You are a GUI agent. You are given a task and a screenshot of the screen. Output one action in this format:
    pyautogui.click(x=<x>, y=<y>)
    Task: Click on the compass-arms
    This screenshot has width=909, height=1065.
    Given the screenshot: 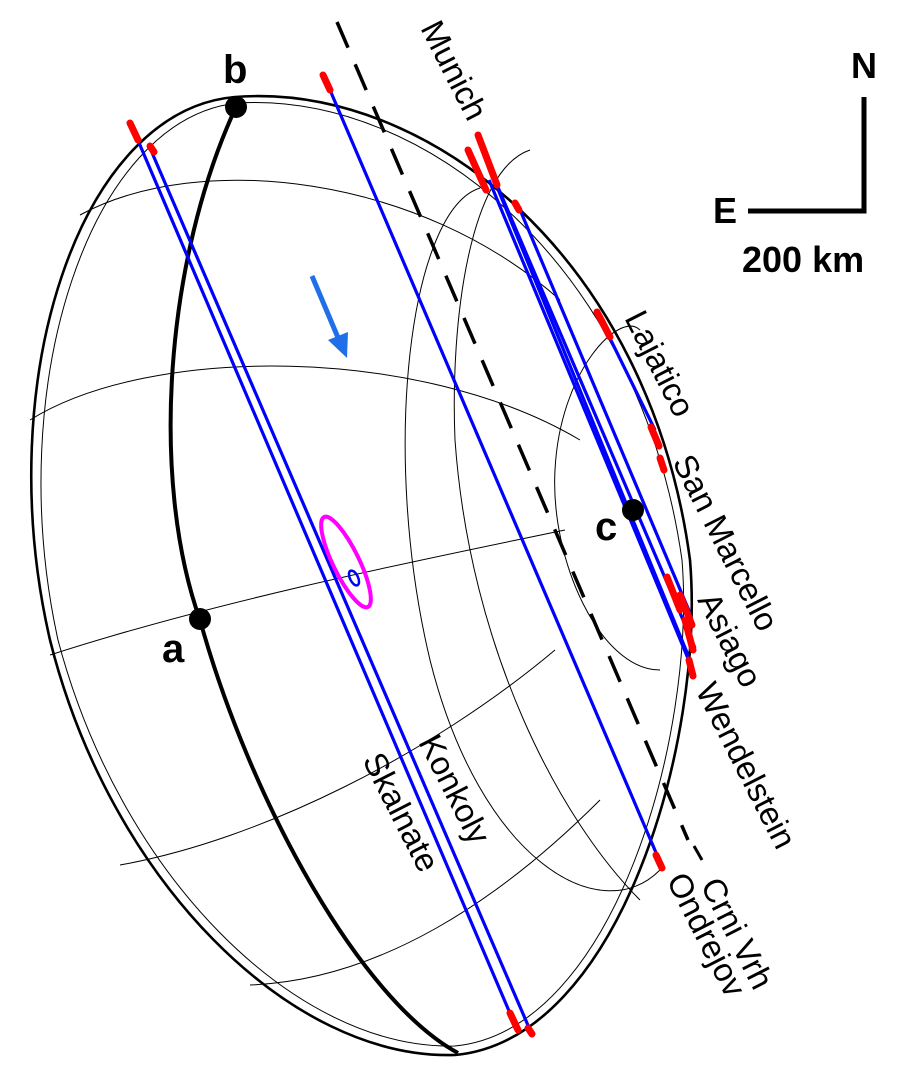 What is the action you would take?
    pyautogui.click(x=807, y=155)
    